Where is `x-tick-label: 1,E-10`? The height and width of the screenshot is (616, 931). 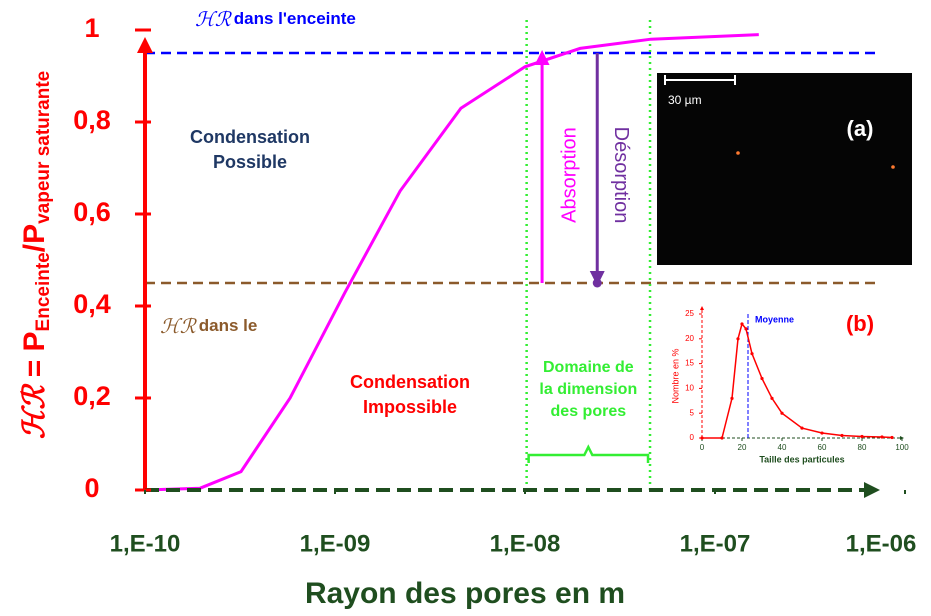
x-tick-label: 1,E-10 is located at coordinates (145, 543).